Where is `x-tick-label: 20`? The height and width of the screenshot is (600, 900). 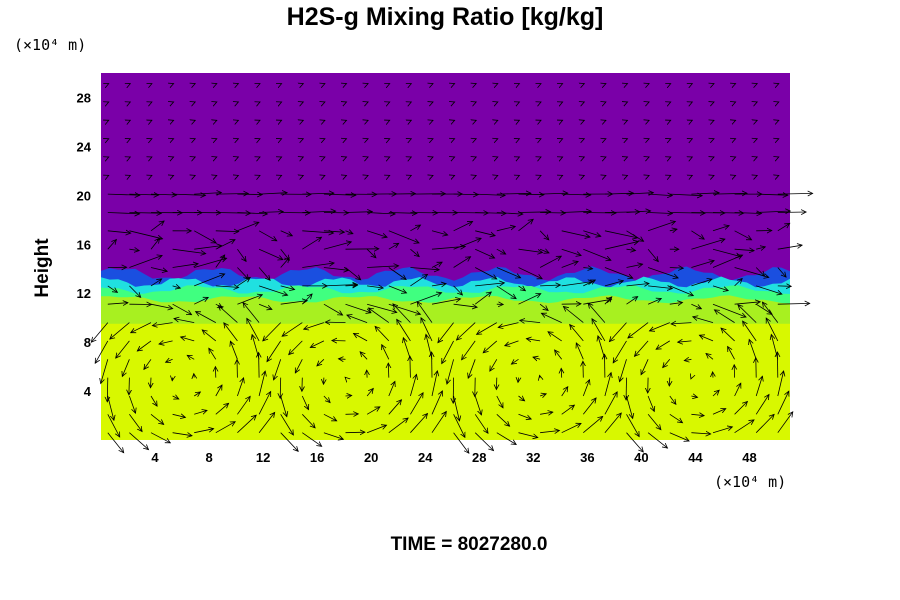
x-tick-label: 20 is located at coordinates (371, 457).